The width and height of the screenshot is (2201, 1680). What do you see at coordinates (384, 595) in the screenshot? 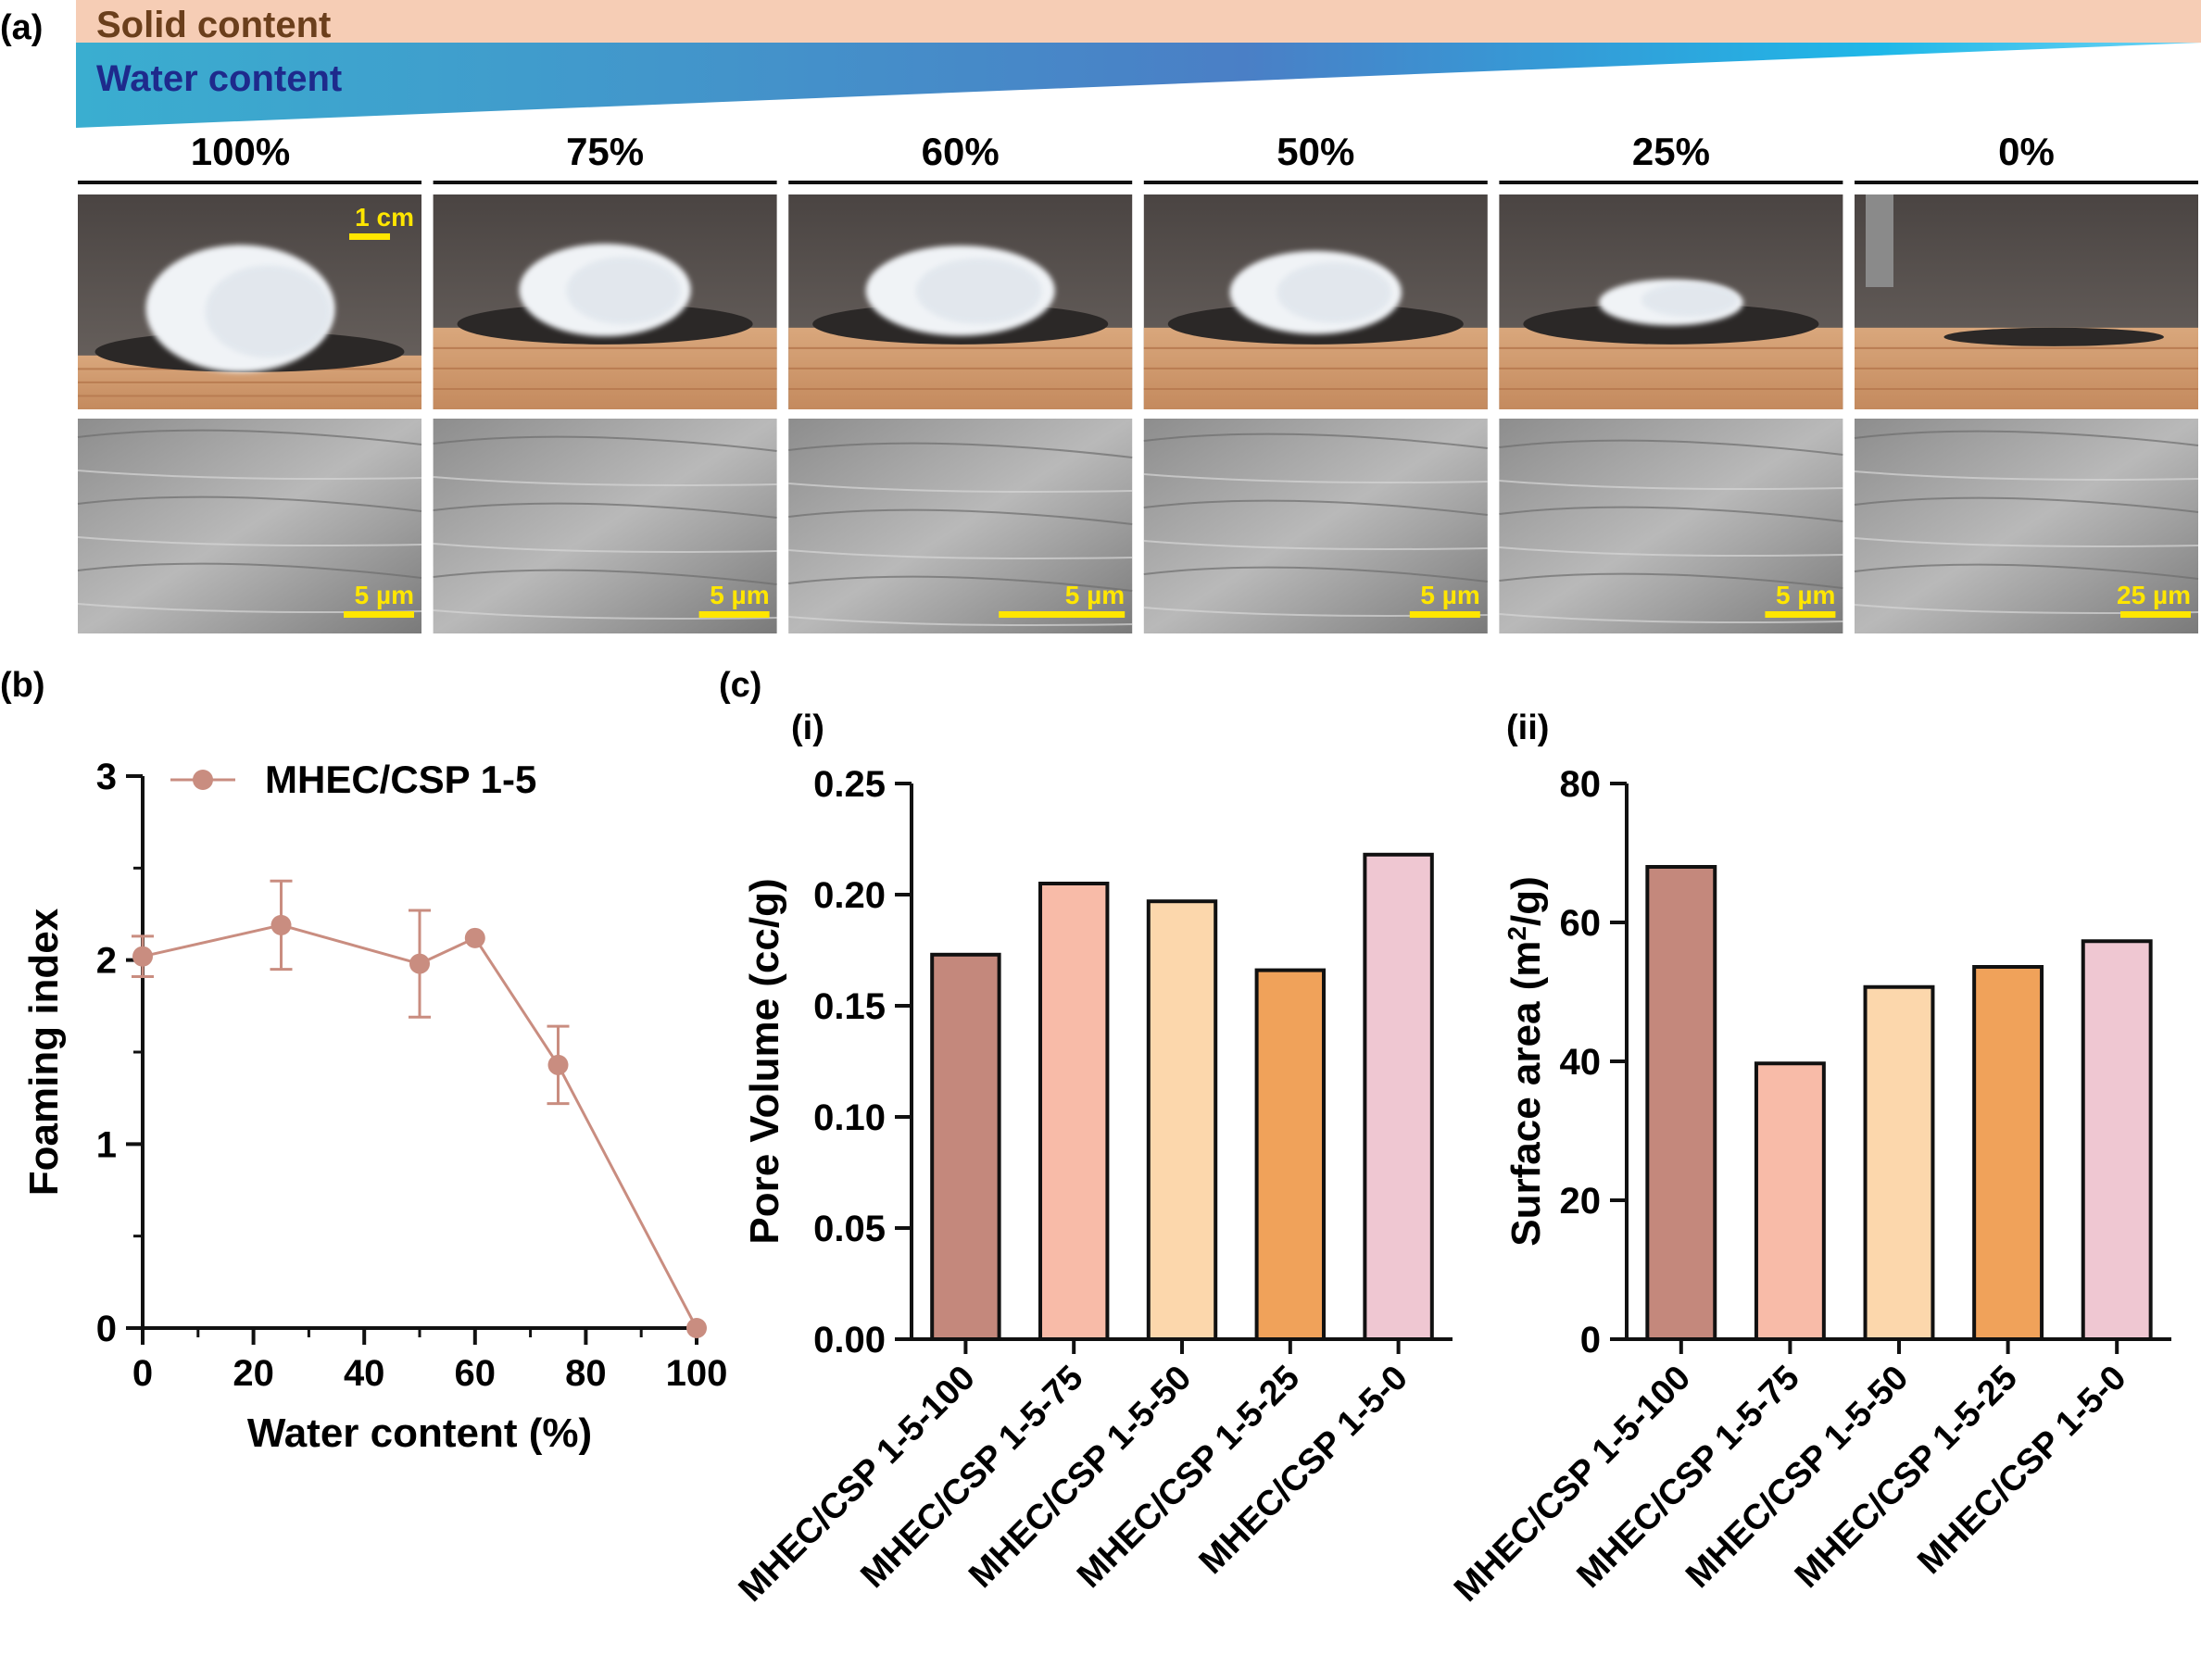
I see `sem-scale-label-0: 5 µm` at bounding box center [384, 595].